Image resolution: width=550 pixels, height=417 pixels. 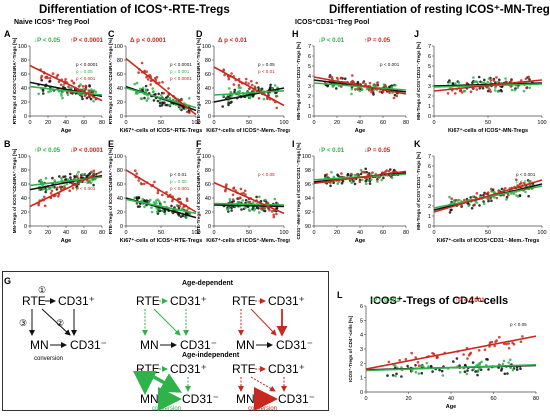 I want to click on x-tick-label-k: 100, so click(x=541, y=233).